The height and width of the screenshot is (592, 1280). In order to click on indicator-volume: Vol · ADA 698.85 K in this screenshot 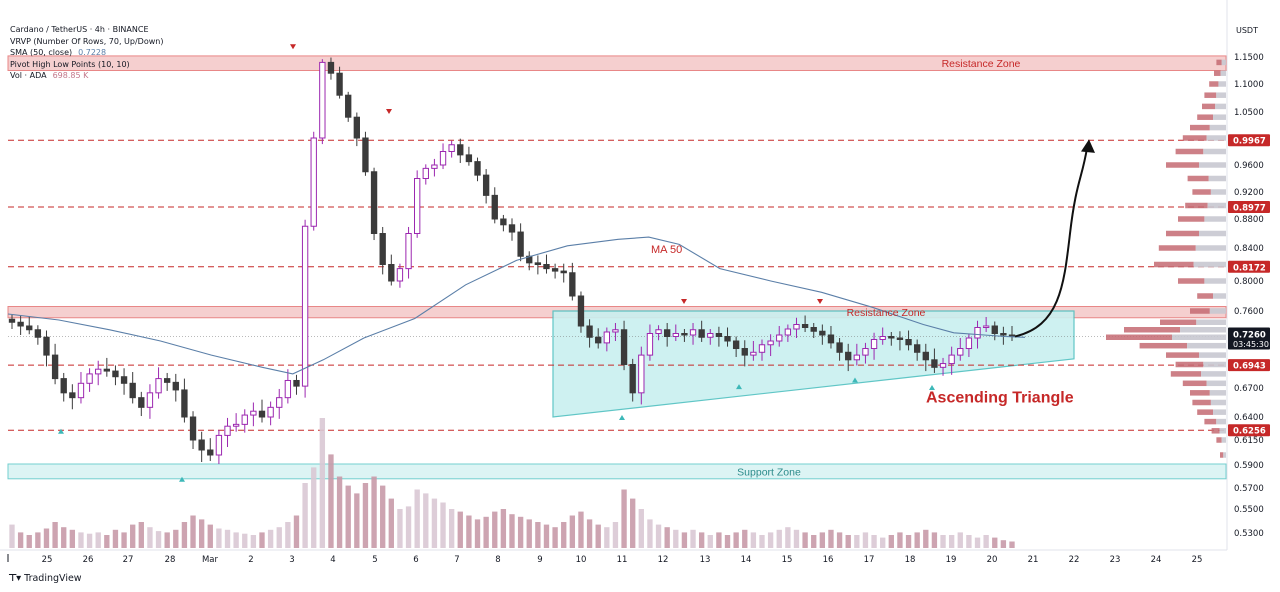, I will do `click(49, 75)`.